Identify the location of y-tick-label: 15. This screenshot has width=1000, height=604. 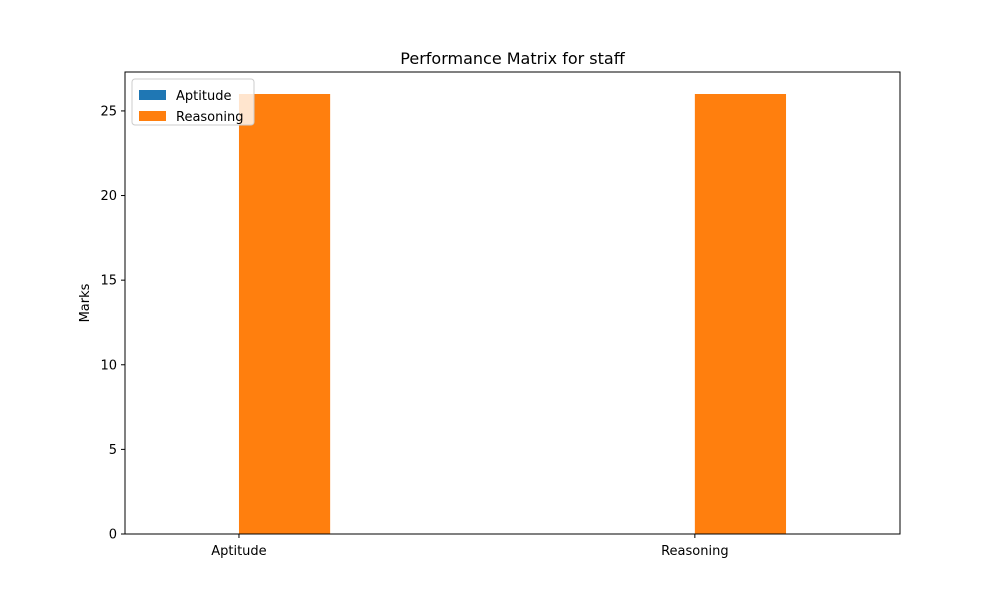
(108, 281).